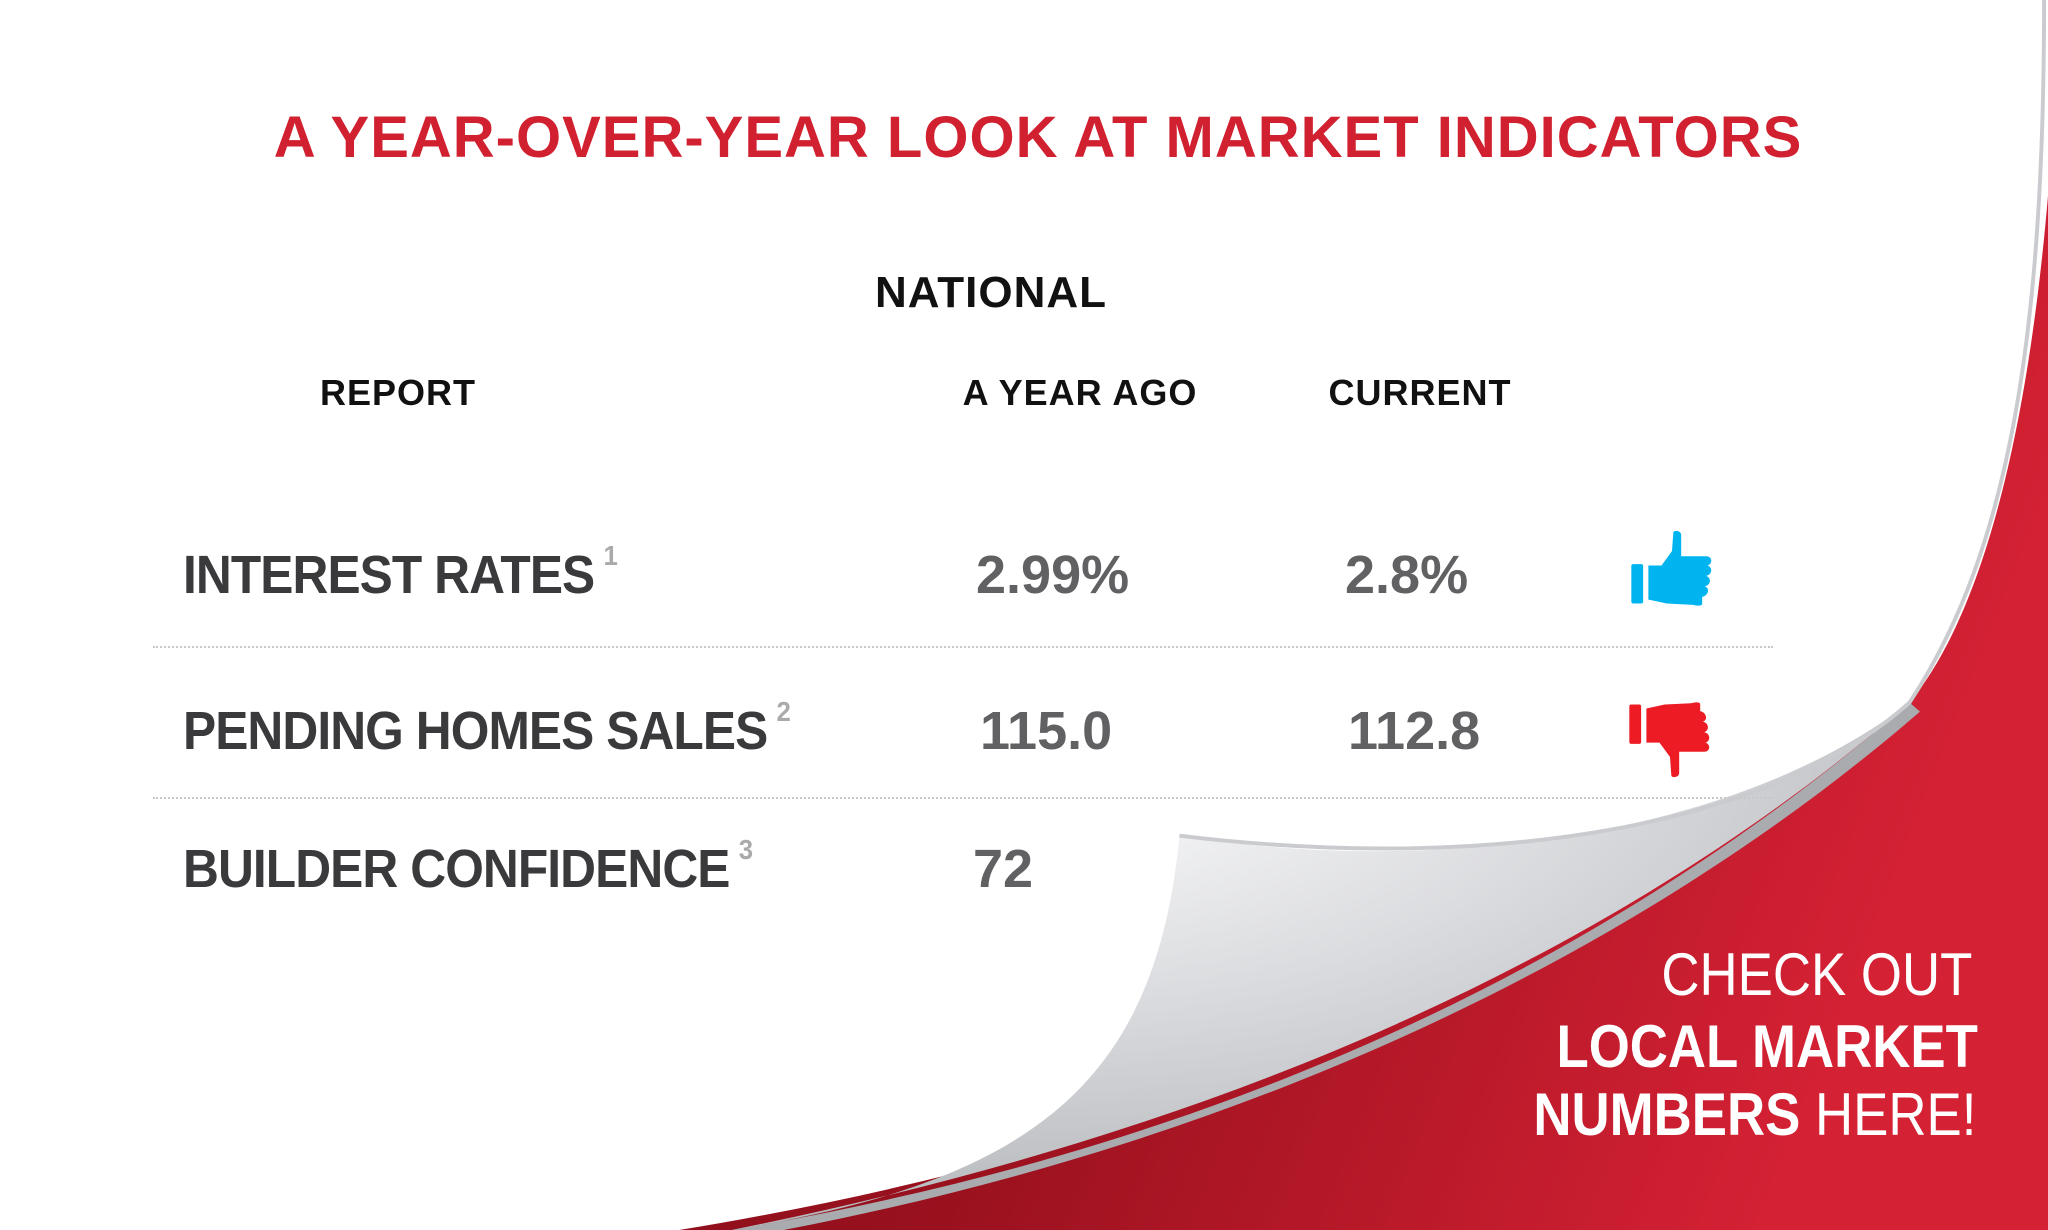  Describe the element at coordinates (487, 728) in the screenshot. I see `row-label-pending-home-sales: PENDING HOMES SALES 2` at that location.